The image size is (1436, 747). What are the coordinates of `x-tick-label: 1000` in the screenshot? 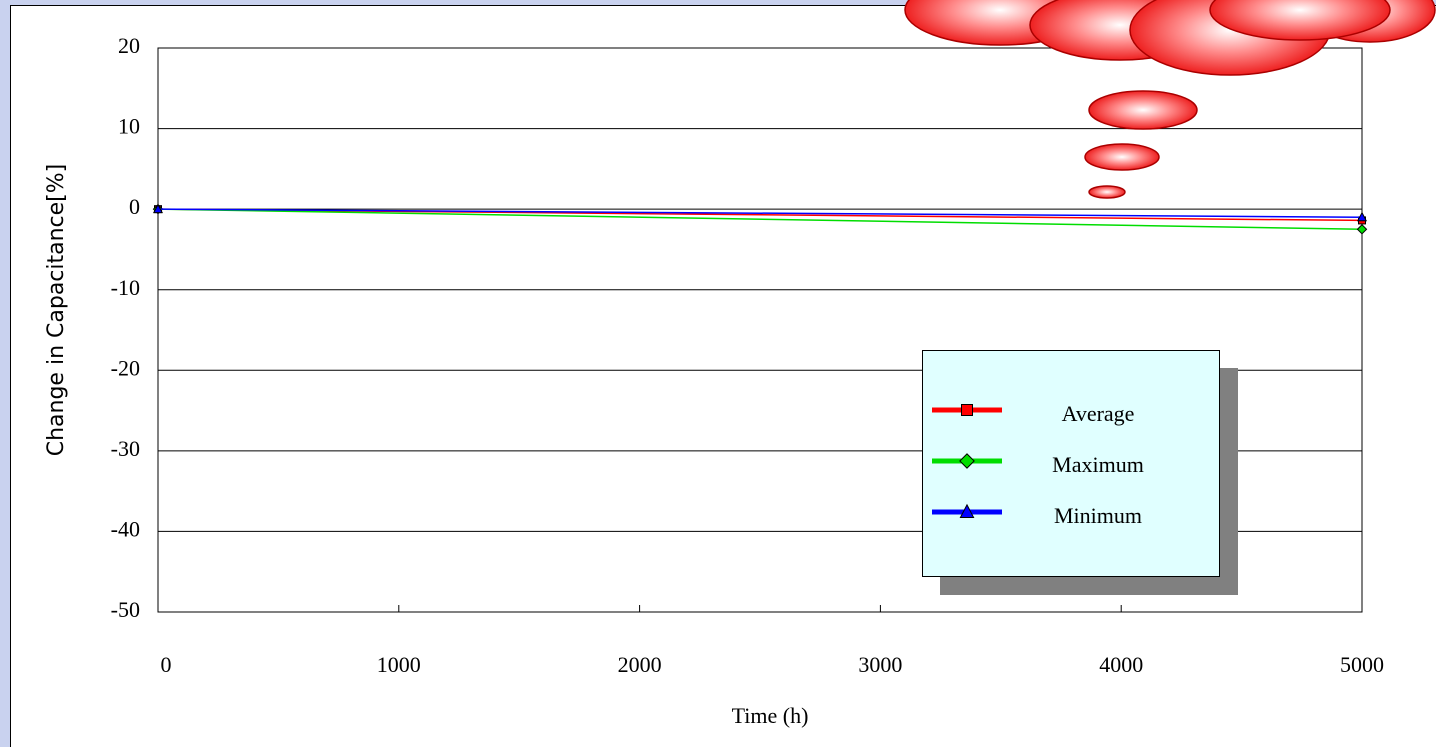 It's located at (399, 664).